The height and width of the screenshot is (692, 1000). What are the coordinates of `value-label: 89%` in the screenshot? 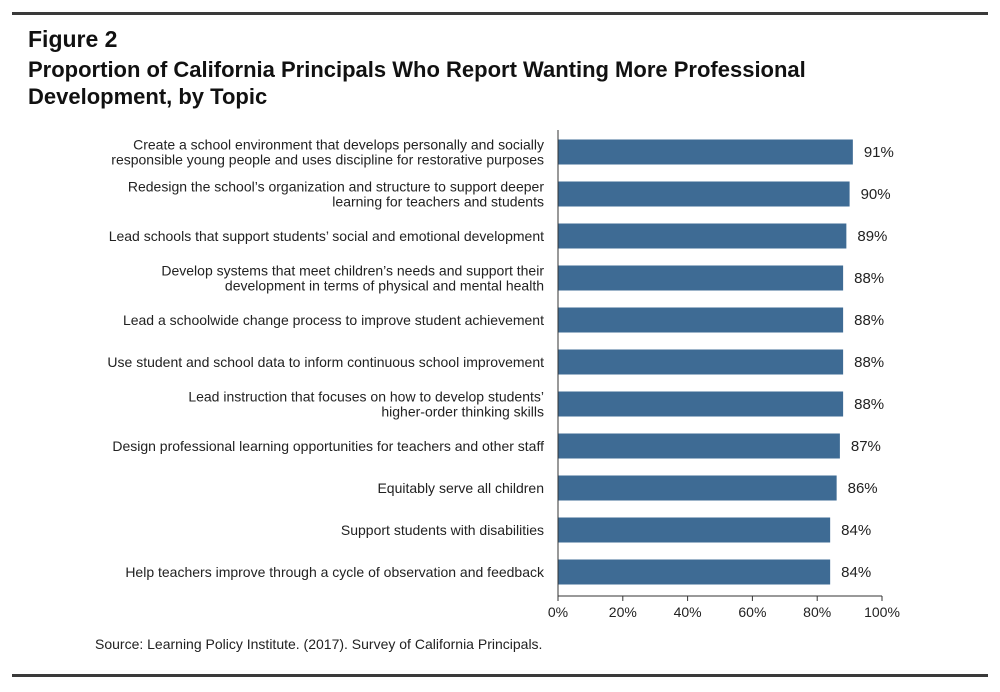 It's located at (872, 236).